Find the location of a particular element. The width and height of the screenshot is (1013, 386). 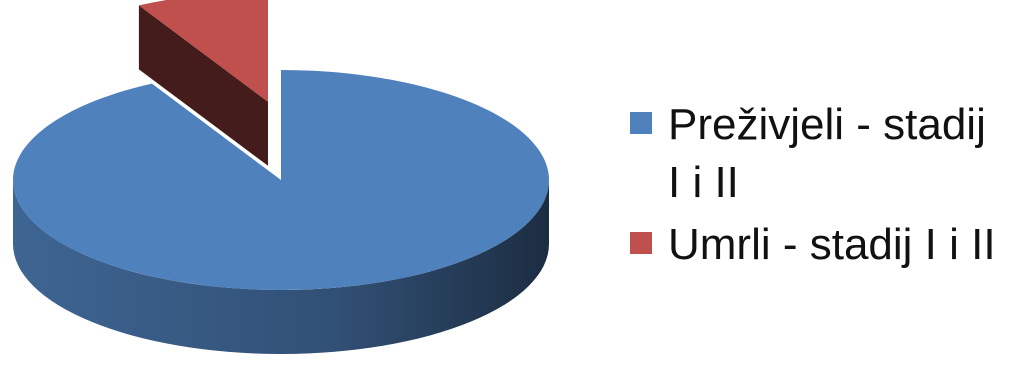

legend-item-surviving: Preživjeli - stadij I i II is located at coordinates (817, 154).